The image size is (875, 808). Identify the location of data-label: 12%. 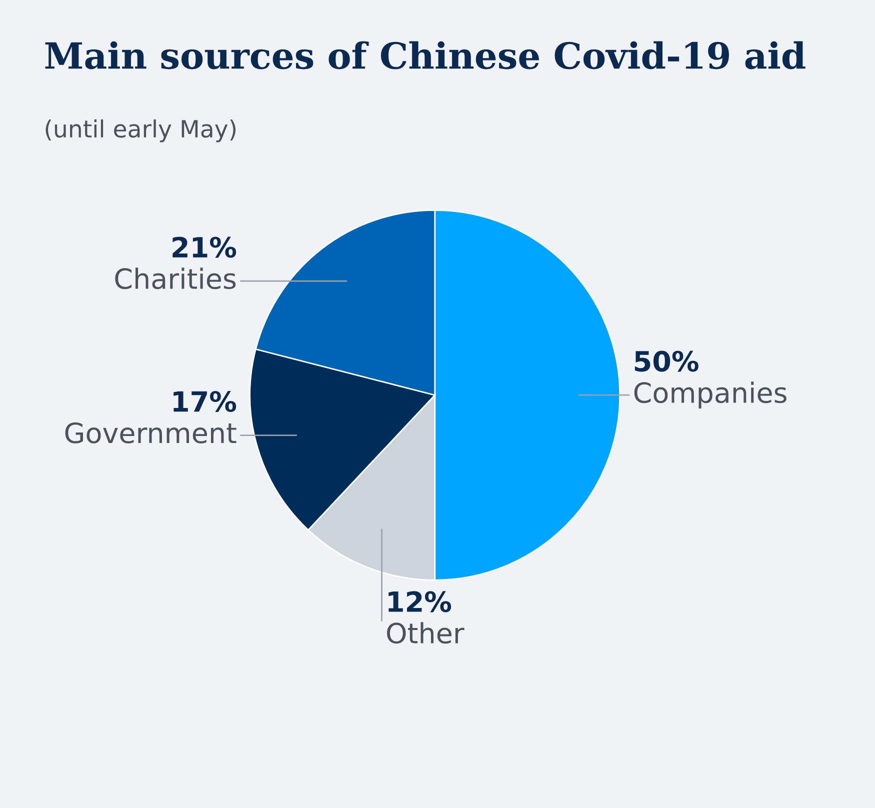
(420, 601).